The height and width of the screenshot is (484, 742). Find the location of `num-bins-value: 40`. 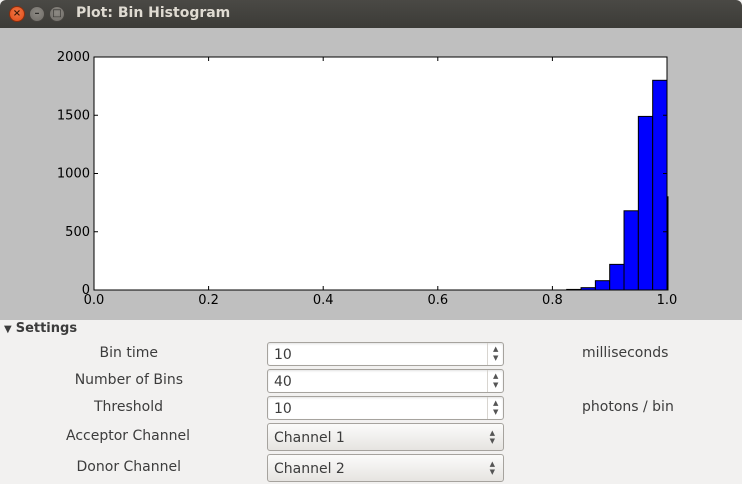

num-bins-value: 40 is located at coordinates (283, 382).